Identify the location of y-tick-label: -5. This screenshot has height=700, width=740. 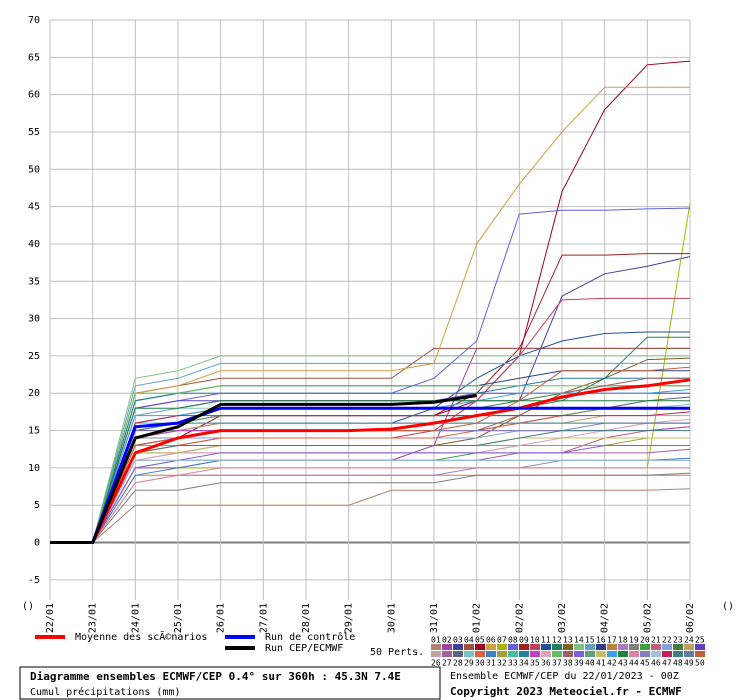
(34, 580).